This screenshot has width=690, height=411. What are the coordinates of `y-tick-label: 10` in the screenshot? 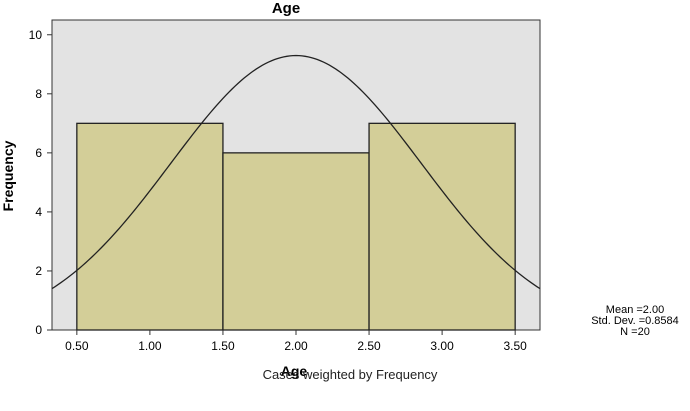 It's located at (36, 35).